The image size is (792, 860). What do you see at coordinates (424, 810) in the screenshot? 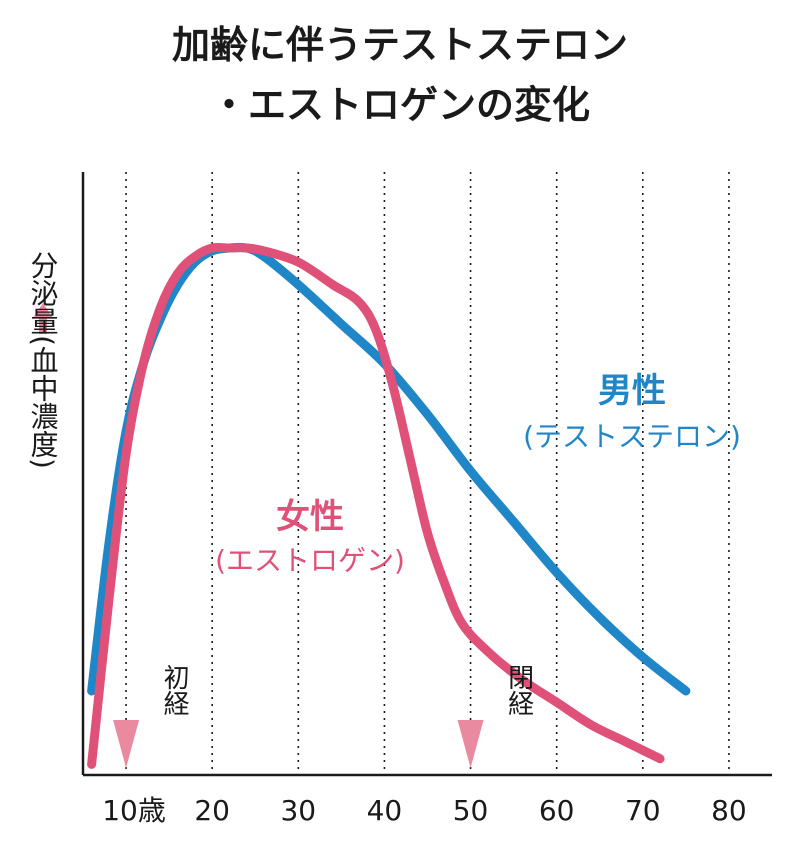
I see `x-axis-tick-labels: 10歳 20 30 40 50 60 70 80` at bounding box center [424, 810].